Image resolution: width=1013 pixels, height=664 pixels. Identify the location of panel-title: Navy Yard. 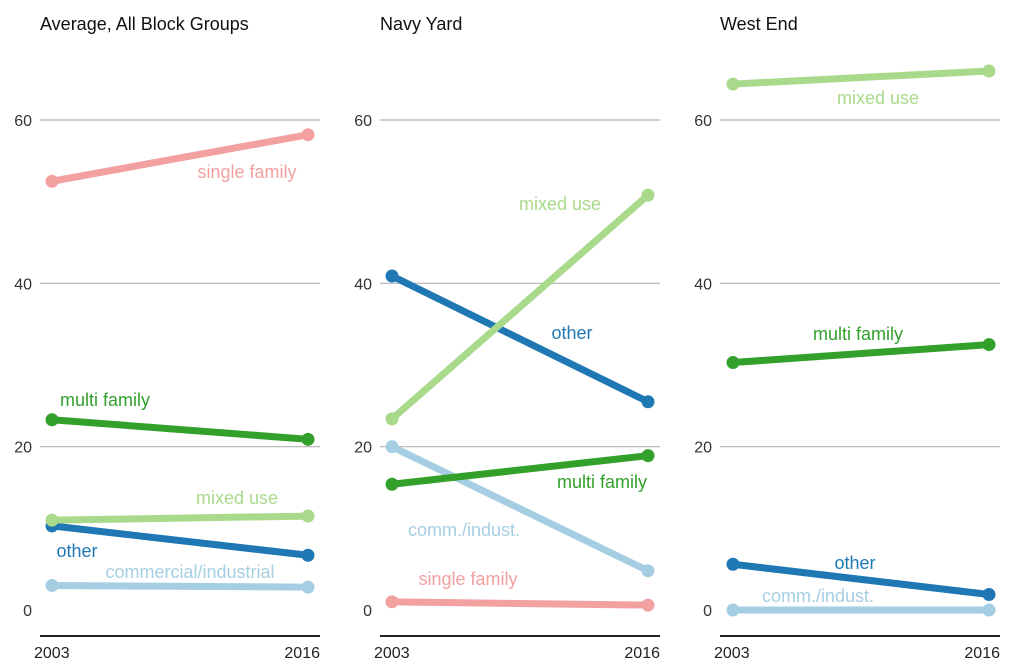
(421, 24).